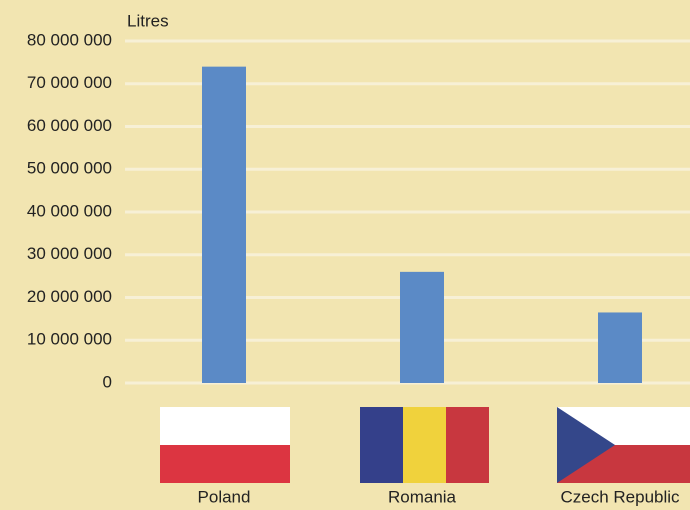 The height and width of the screenshot is (510, 690). What do you see at coordinates (69, 125) in the screenshot?
I see `y-tick-label: 60 000 000` at bounding box center [69, 125].